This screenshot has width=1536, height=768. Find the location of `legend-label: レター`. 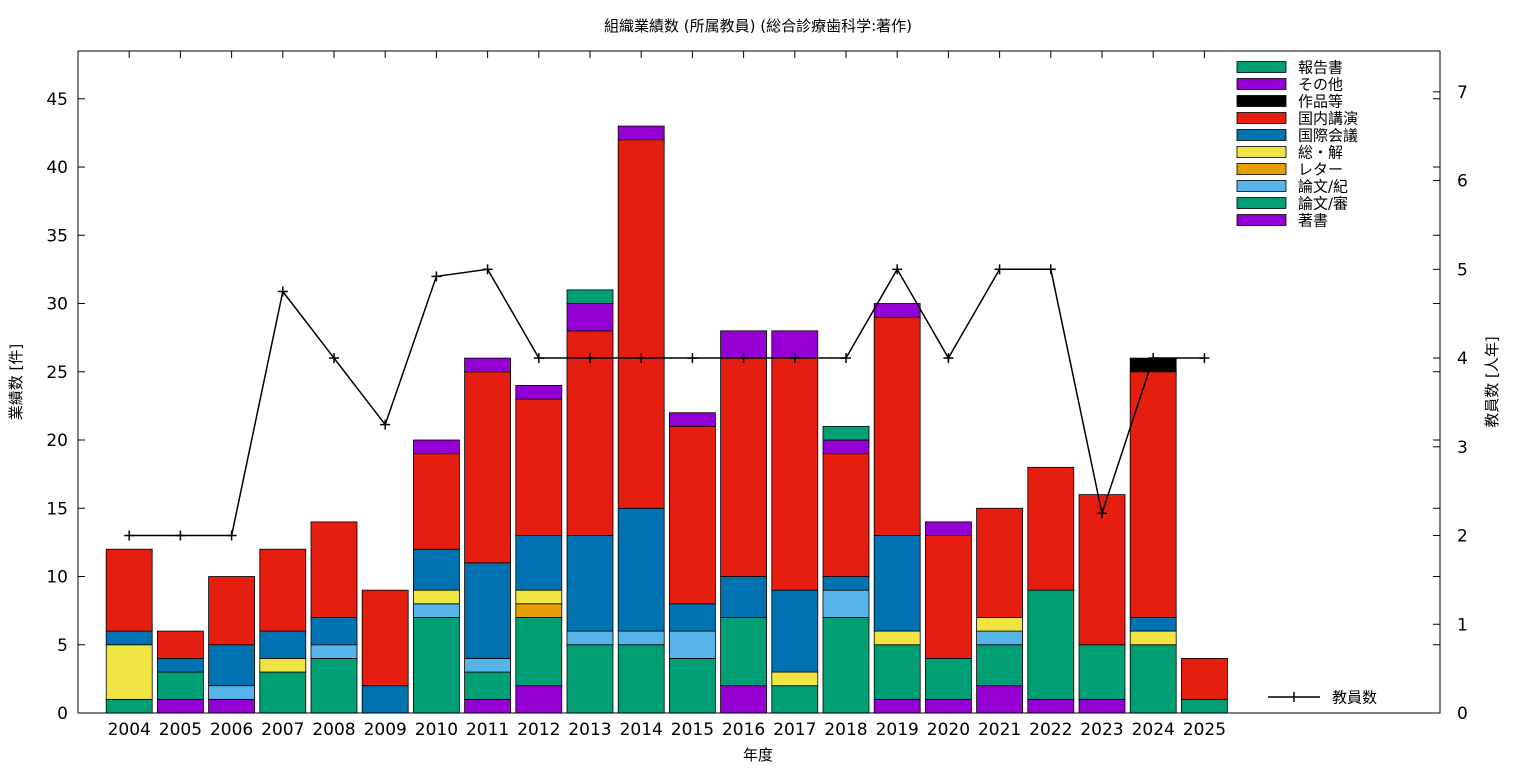

legend-label: レター is located at coordinates (1320, 170).